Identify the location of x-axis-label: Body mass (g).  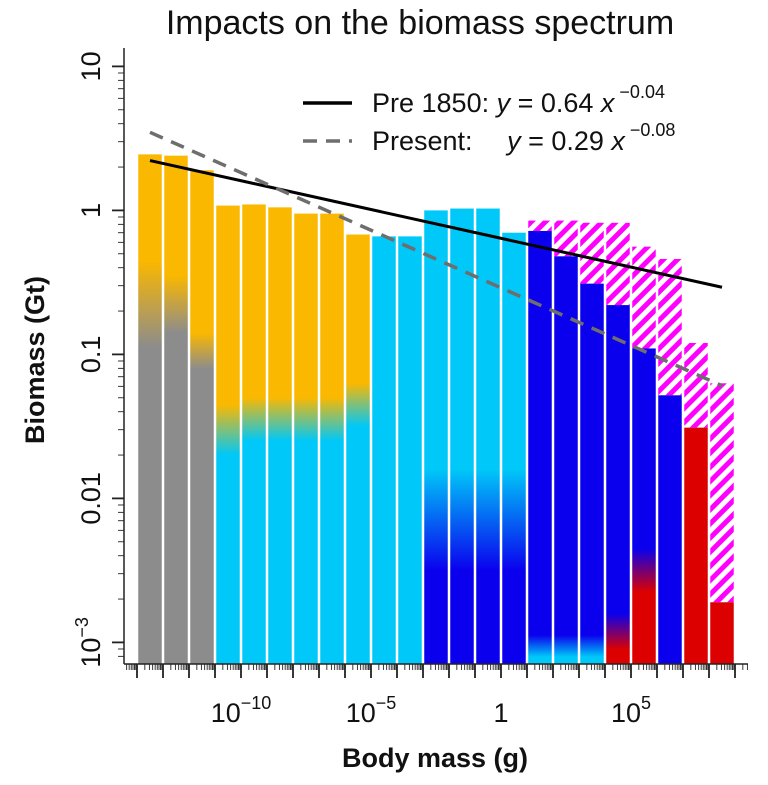
(435, 758).